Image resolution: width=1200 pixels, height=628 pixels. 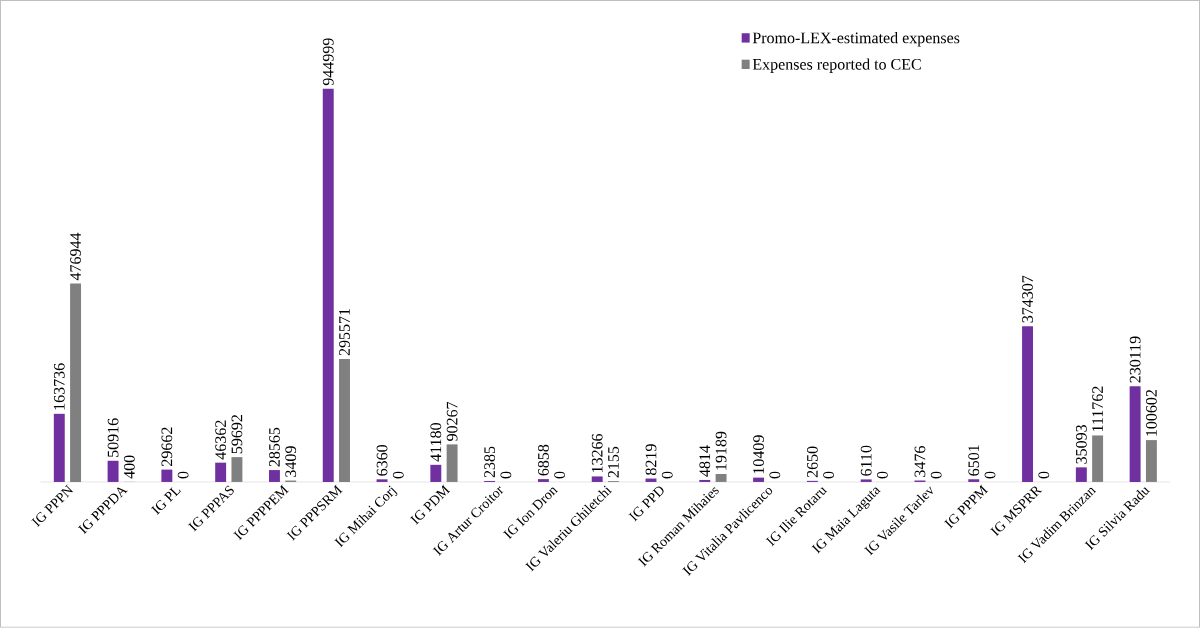 I want to click on x-tick-label: IG PL, so click(x=165, y=501).